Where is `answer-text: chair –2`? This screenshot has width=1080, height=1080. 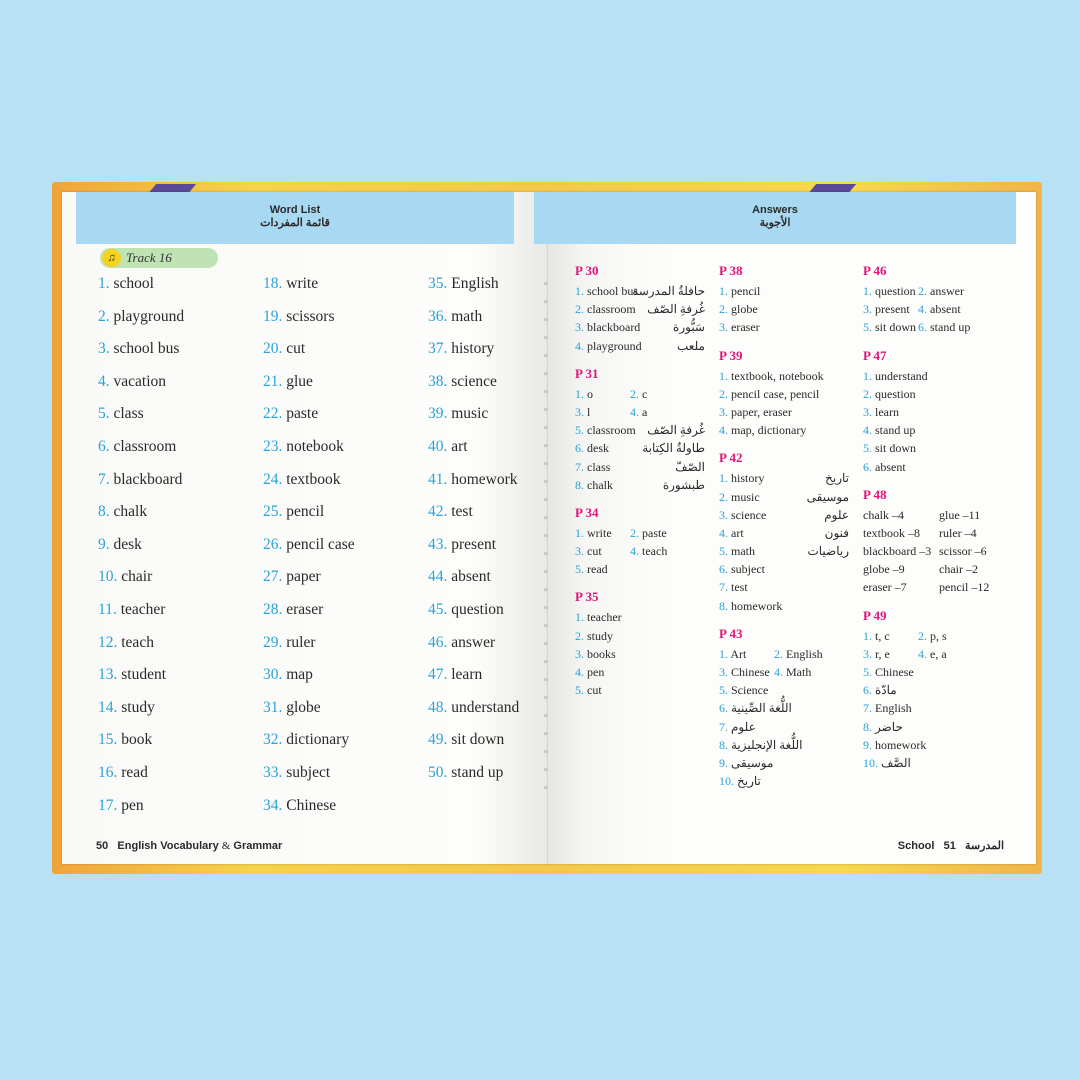 answer-text: chair –2 is located at coordinates (958, 569).